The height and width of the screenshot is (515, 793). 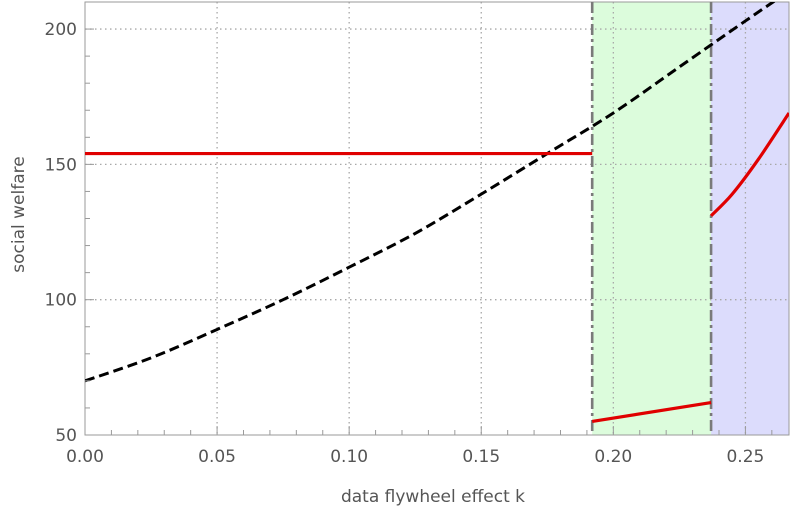 I want to click on region-boundaries, so click(x=651, y=218).